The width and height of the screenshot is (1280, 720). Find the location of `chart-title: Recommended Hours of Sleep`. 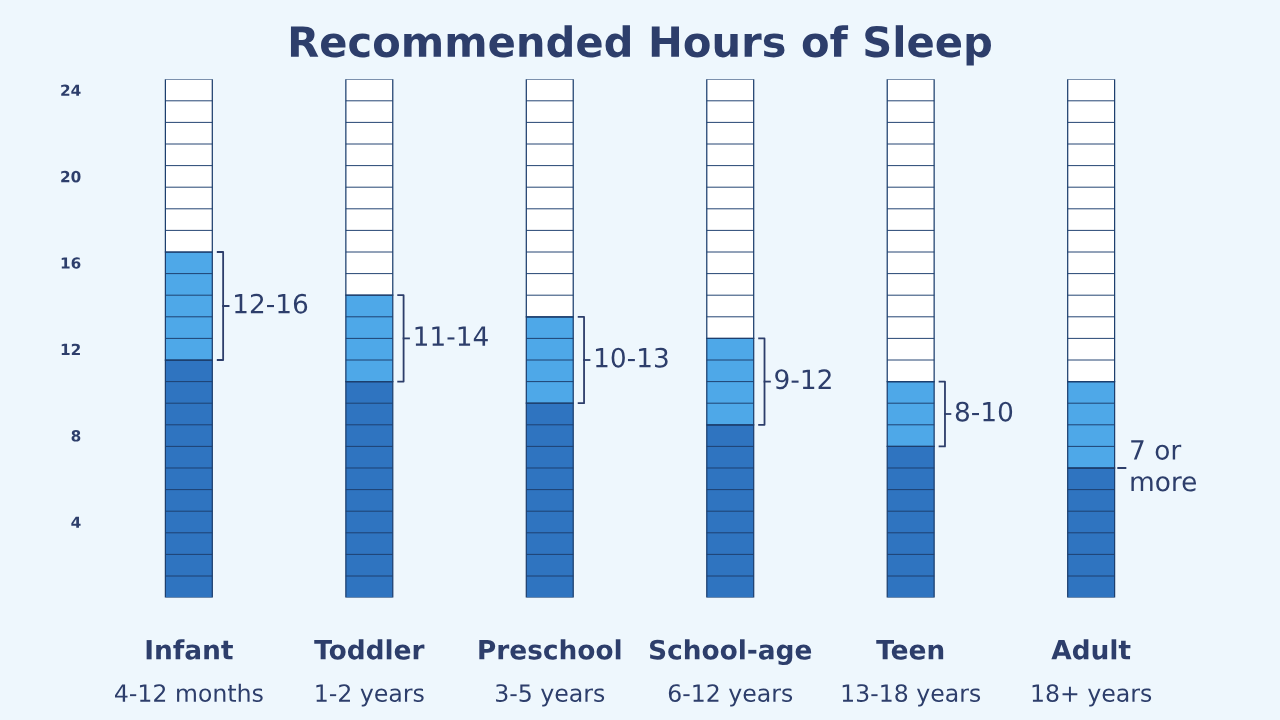

chart-title: Recommended Hours of Sleep is located at coordinates (641, 45).